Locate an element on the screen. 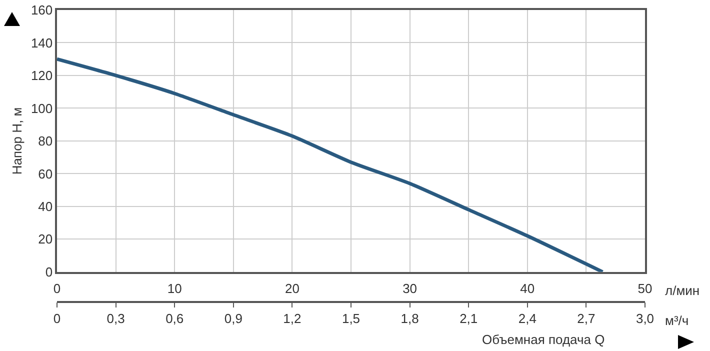 This screenshot has height=351, width=710. x2-axis-title: м³/ч is located at coordinates (677, 320).